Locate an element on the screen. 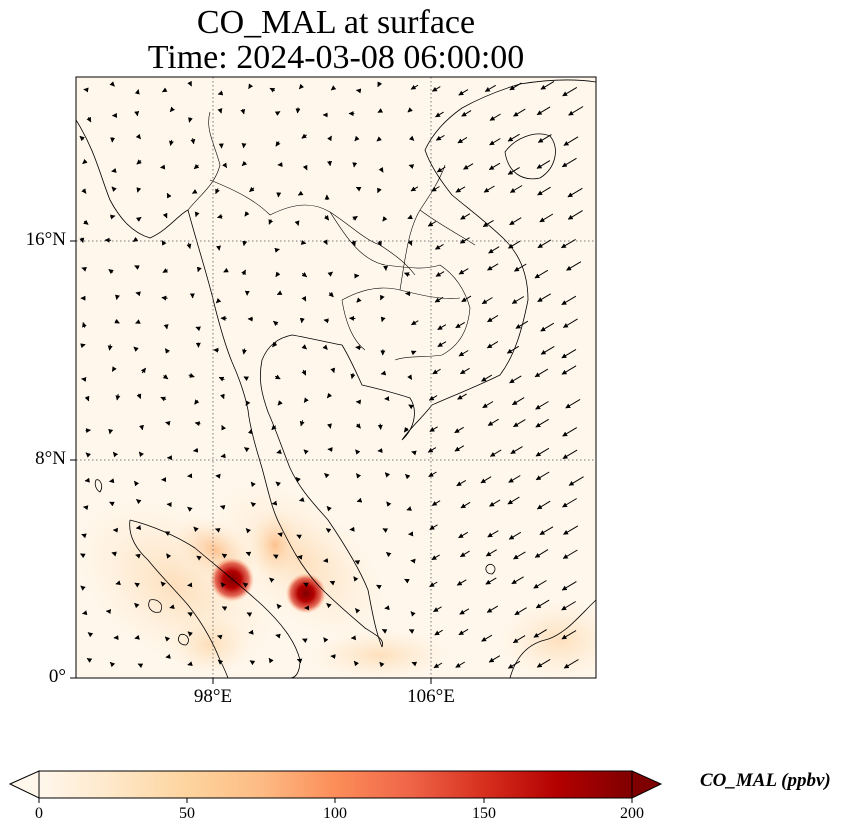 This screenshot has height=836, width=860. concentration-field is located at coordinates (336, 580).